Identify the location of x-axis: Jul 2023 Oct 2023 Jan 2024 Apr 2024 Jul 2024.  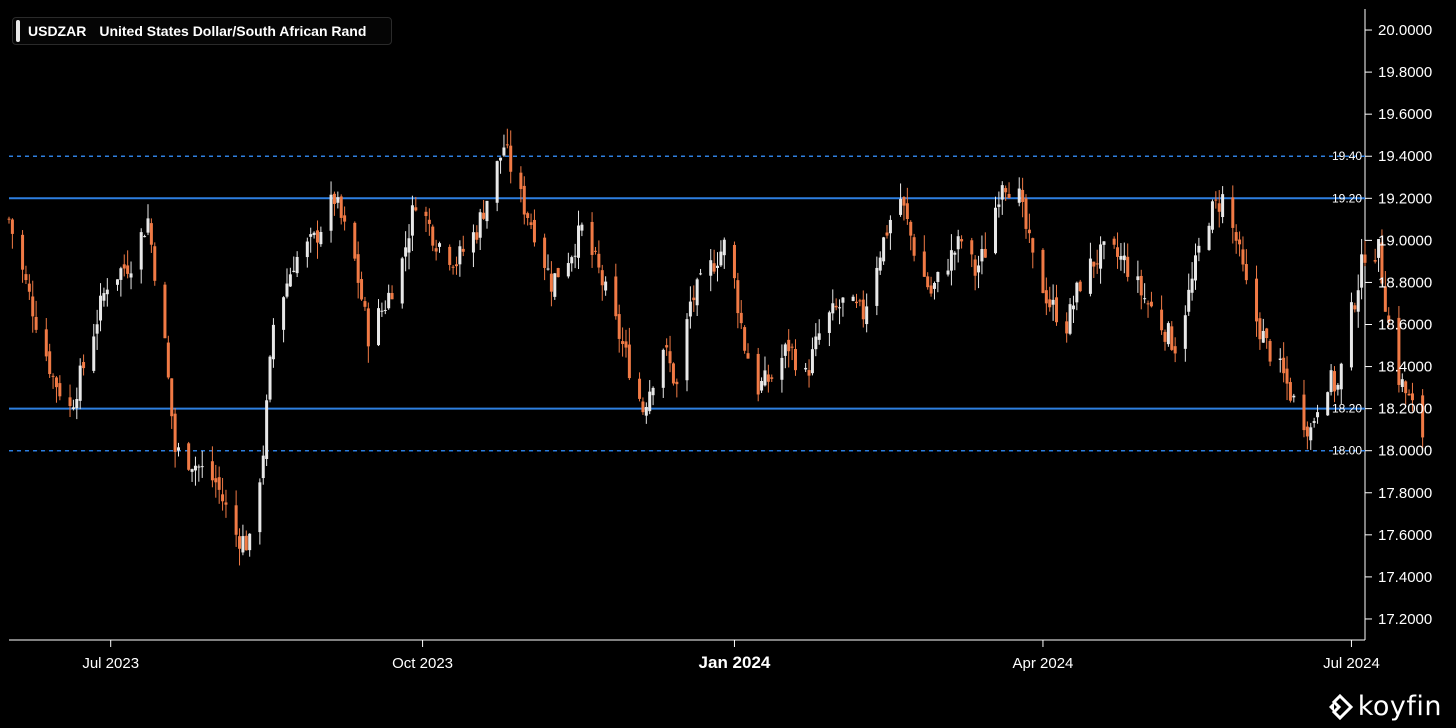
(731, 656).